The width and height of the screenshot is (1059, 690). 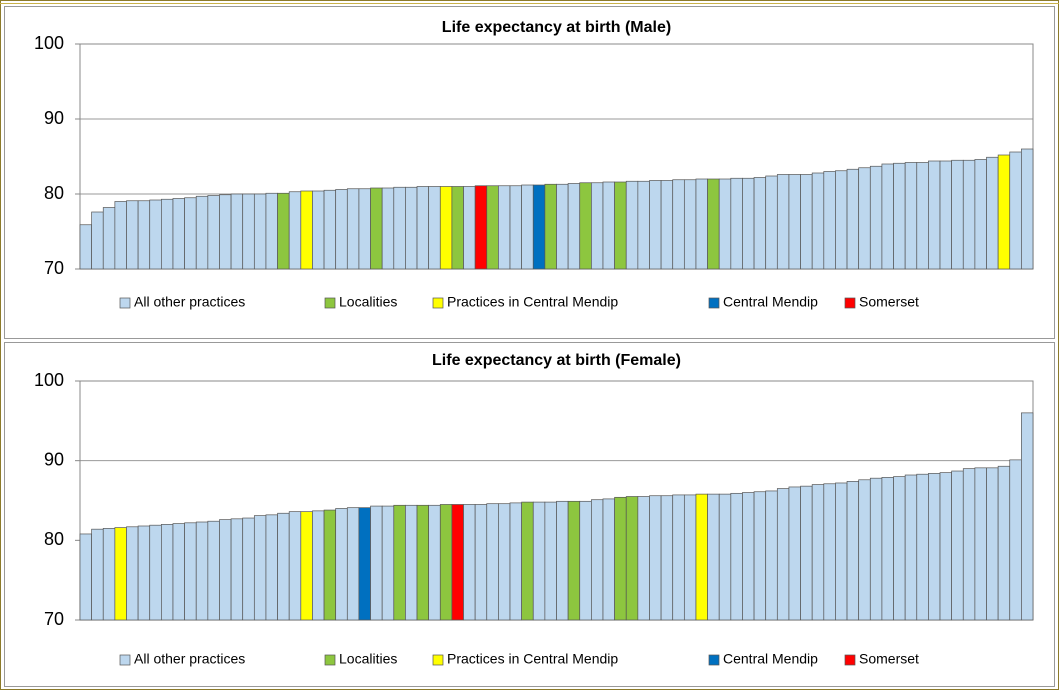 What do you see at coordinates (556, 27) in the screenshot?
I see `chart-title: Life expectancy at birth (Male)` at bounding box center [556, 27].